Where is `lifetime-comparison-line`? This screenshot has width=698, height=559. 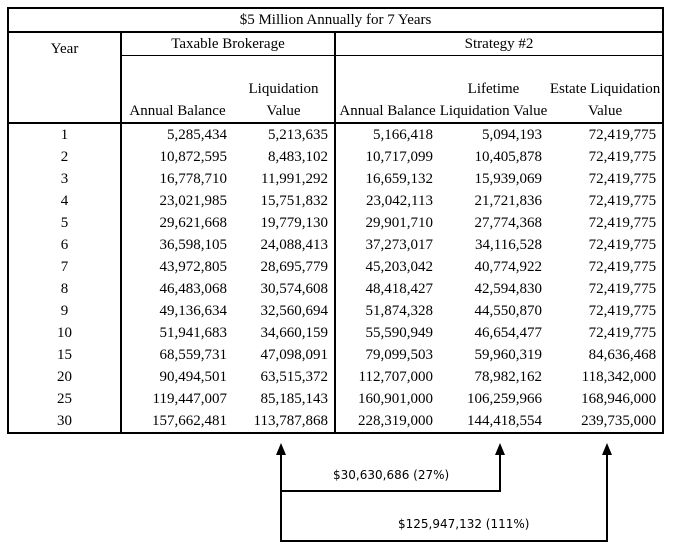 lifetime-comparison-line is located at coordinates (390, 472).